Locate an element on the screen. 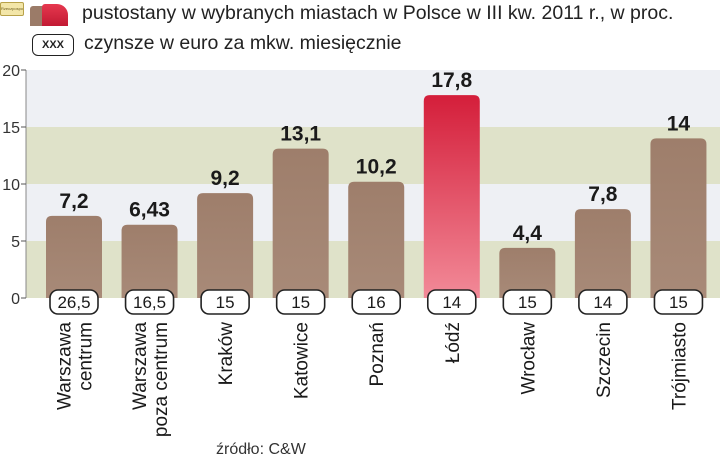  bar-value-label: 7,8 is located at coordinates (603, 194).